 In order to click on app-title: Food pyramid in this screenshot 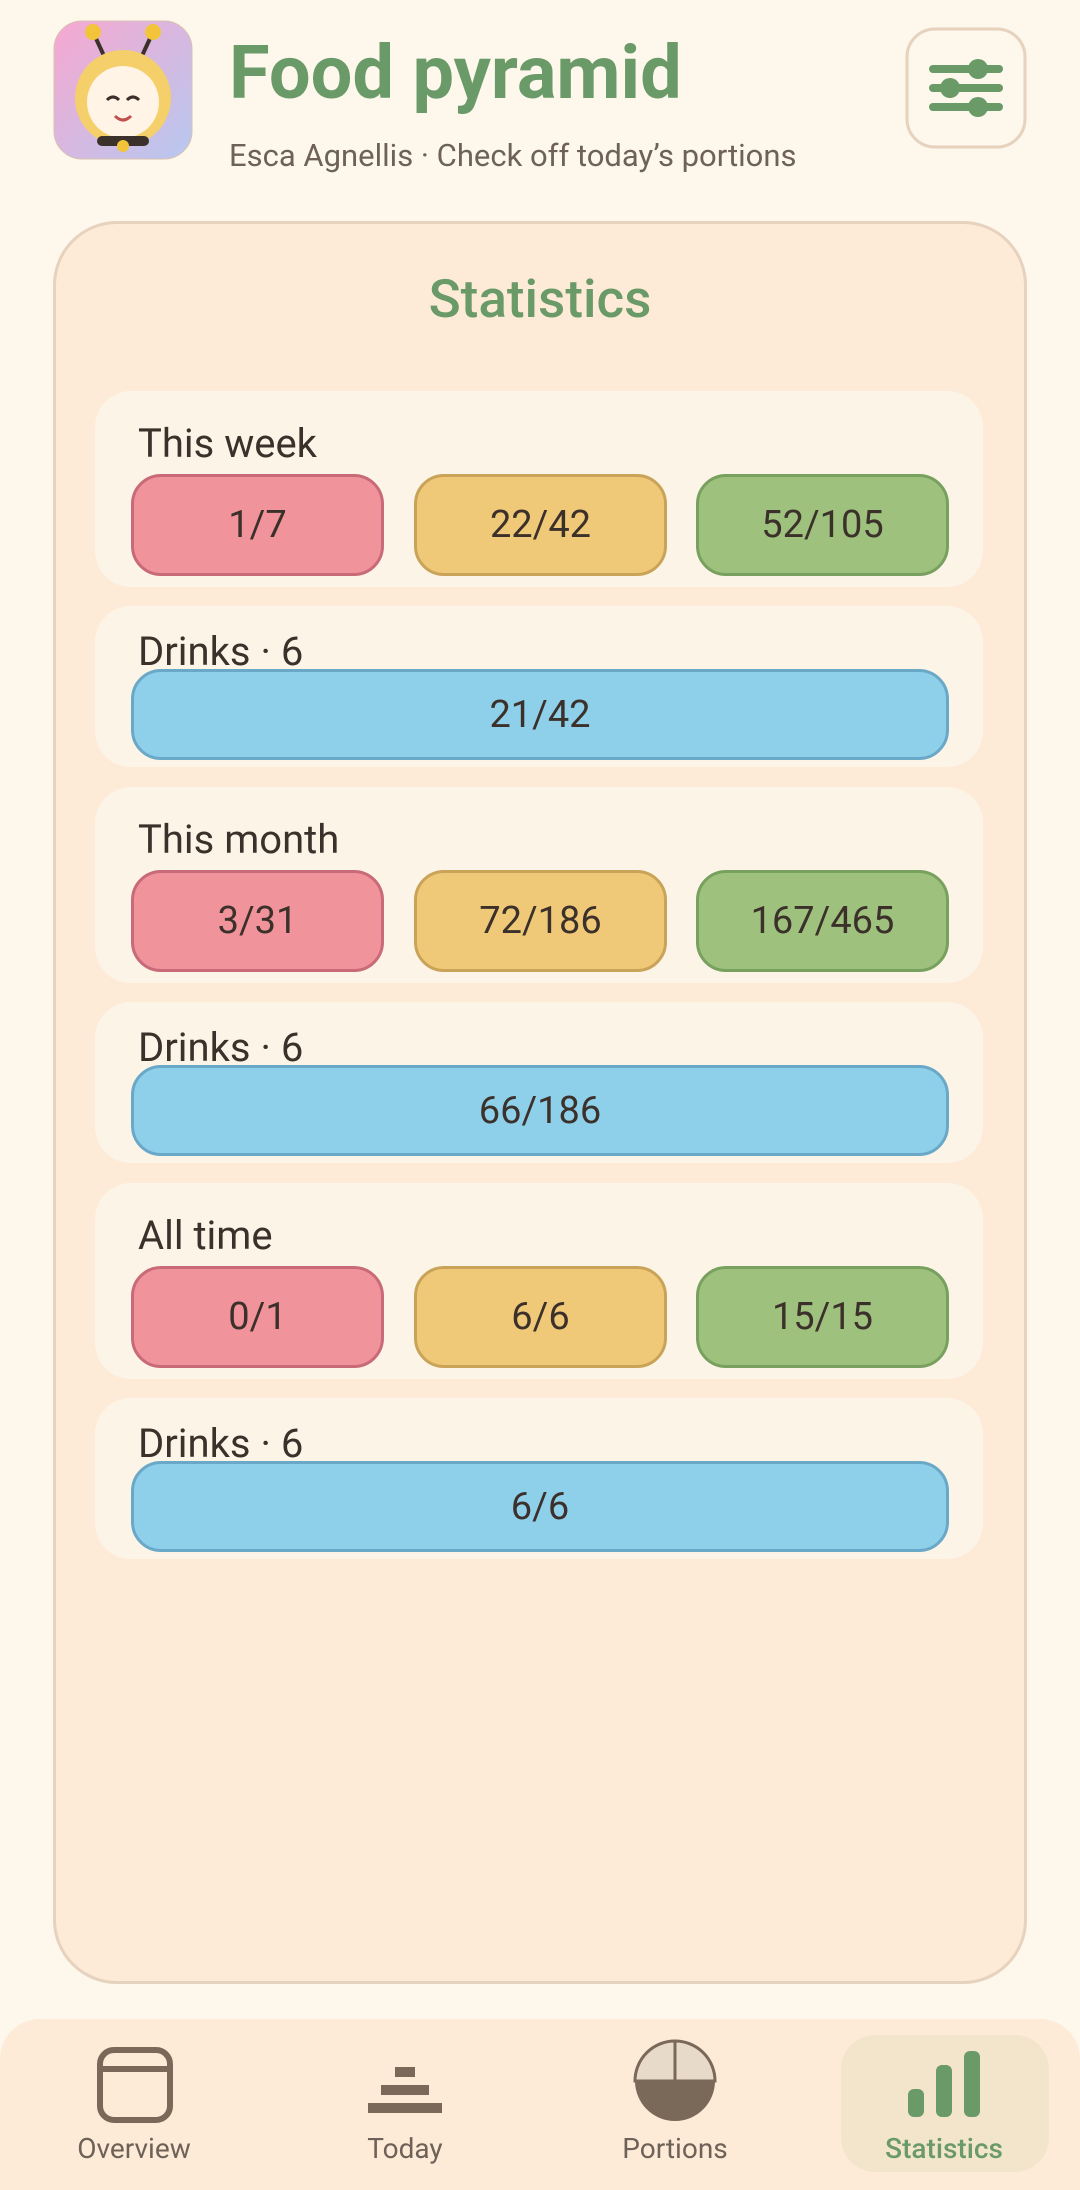, I will do `click(455, 73)`.